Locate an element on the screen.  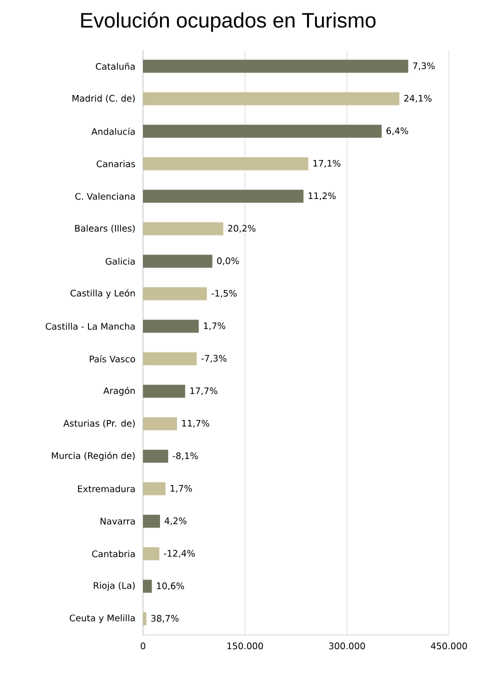
y-tick-label: Murcia (Región de) is located at coordinates (93, 456).